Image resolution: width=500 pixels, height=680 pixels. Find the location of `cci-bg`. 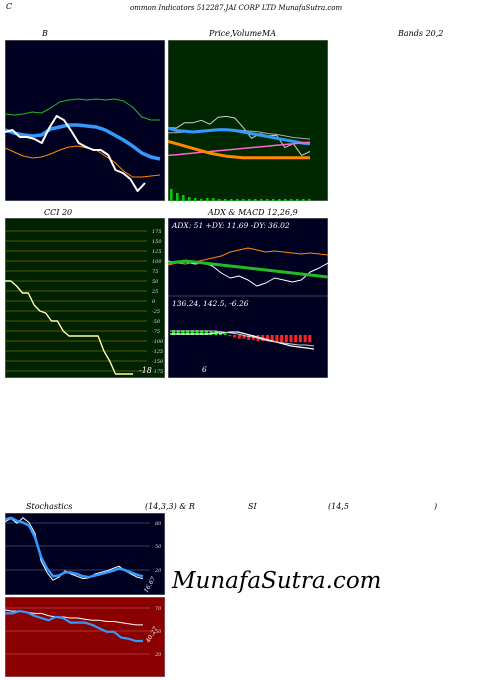

cci-bg is located at coordinates (85, 298).